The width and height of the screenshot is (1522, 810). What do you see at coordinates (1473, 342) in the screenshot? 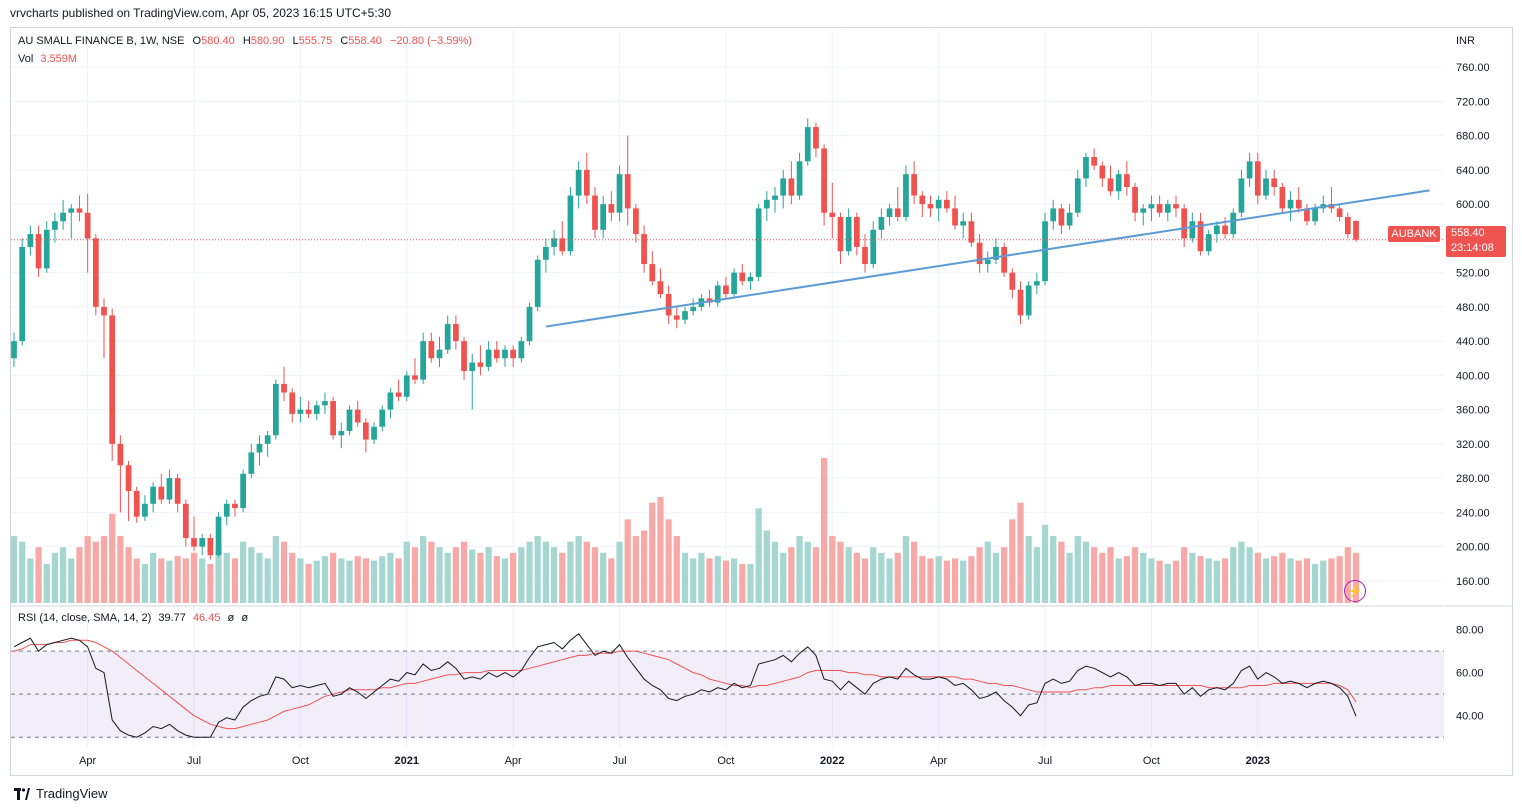
I see `price-tick-label: 440.00` at bounding box center [1473, 342].